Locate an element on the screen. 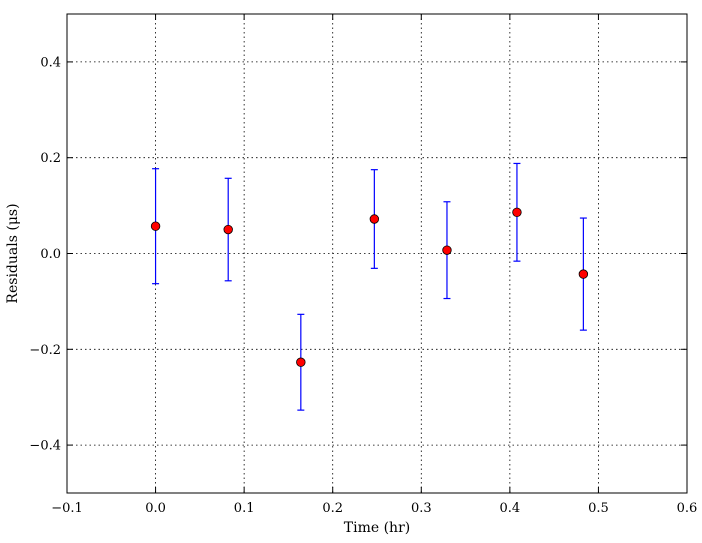 The width and height of the screenshot is (702, 543). x-tick-label: 0.2 is located at coordinates (332, 508).